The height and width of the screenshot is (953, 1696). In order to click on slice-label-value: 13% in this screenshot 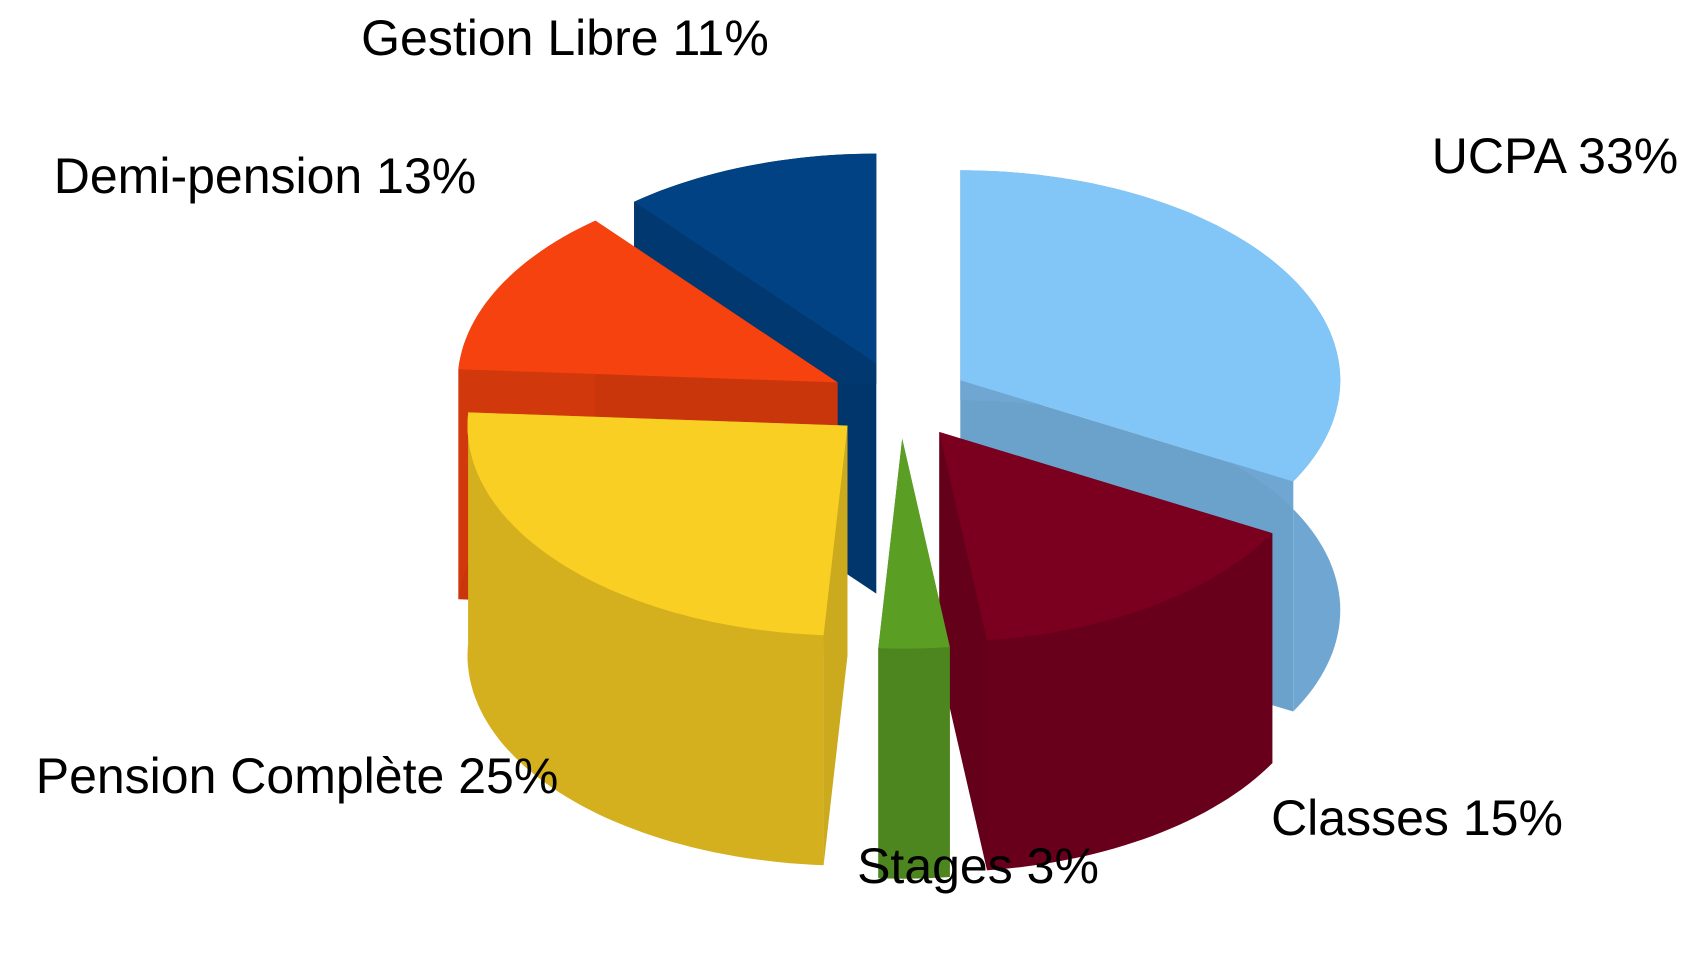, I will do `click(426, 176)`.